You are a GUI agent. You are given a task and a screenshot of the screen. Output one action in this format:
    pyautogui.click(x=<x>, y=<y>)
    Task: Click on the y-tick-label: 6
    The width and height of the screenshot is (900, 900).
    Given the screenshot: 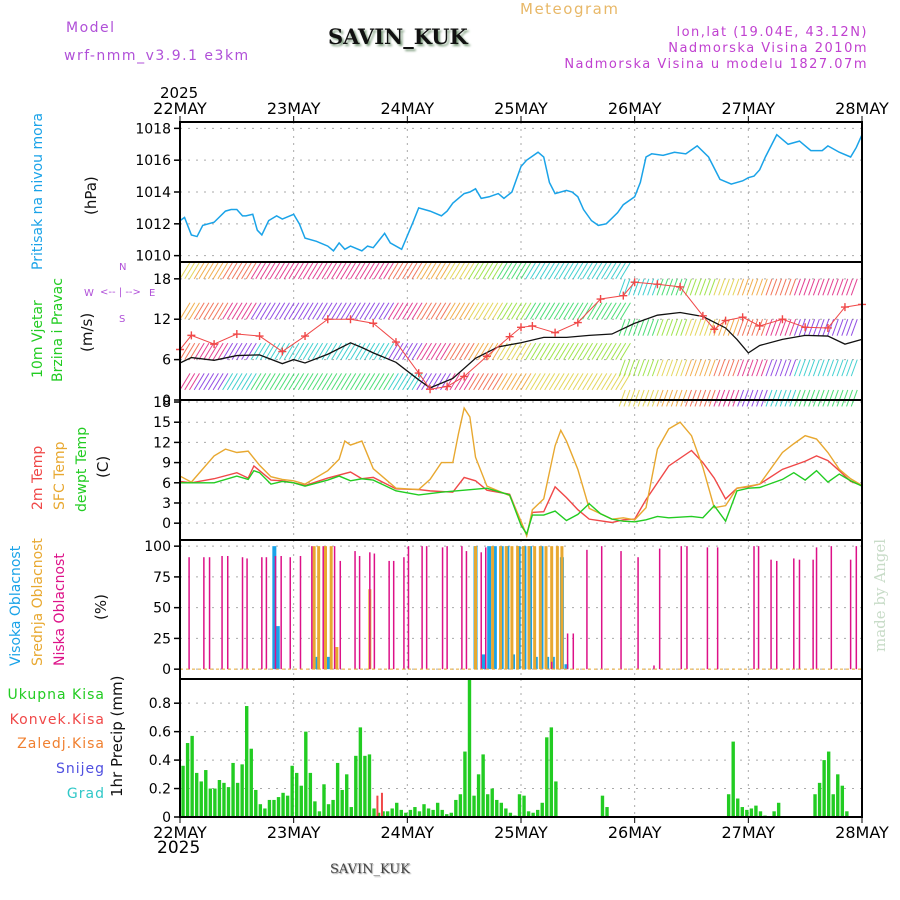 What is the action you would take?
    pyautogui.click(x=166, y=361)
    